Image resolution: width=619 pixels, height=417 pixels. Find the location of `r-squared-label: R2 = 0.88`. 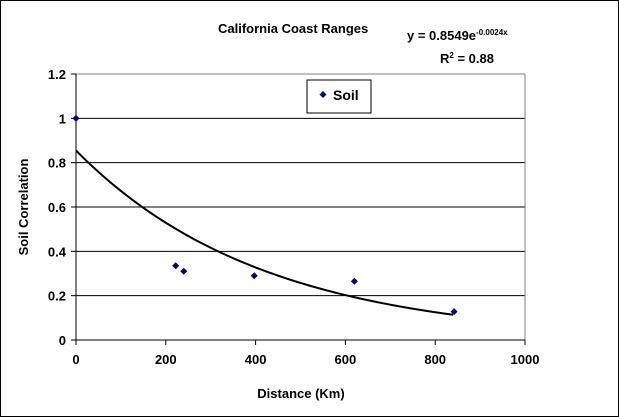

r-squared-label: R2 = 0.88 is located at coordinates (467, 58).